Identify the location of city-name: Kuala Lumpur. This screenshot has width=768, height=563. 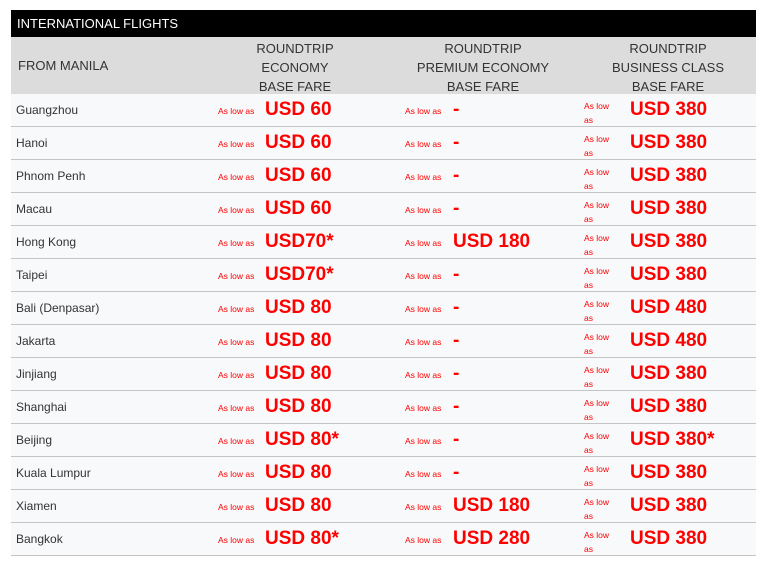
(53, 473).